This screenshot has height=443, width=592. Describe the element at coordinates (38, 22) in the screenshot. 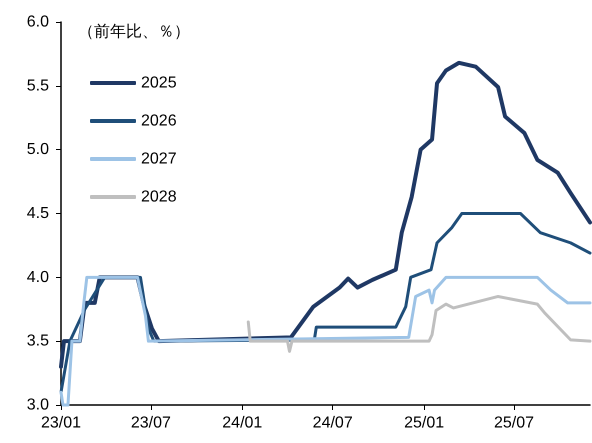

I see `y-tick-label: 6.0` at that location.